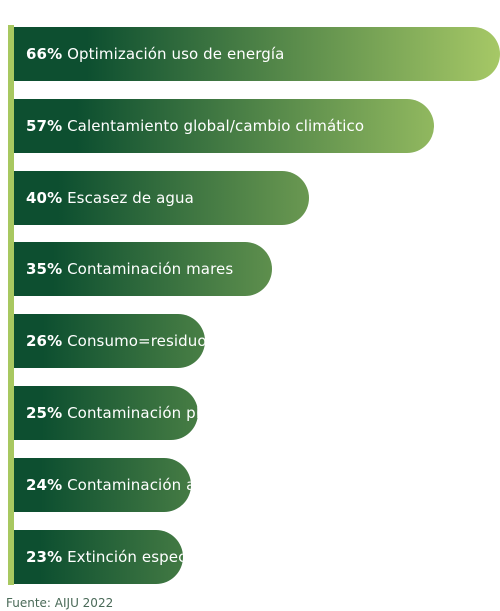 The height and width of the screenshot is (611, 500). I want to click on bar: 25% Contaminación plástico, so click(106, 413).